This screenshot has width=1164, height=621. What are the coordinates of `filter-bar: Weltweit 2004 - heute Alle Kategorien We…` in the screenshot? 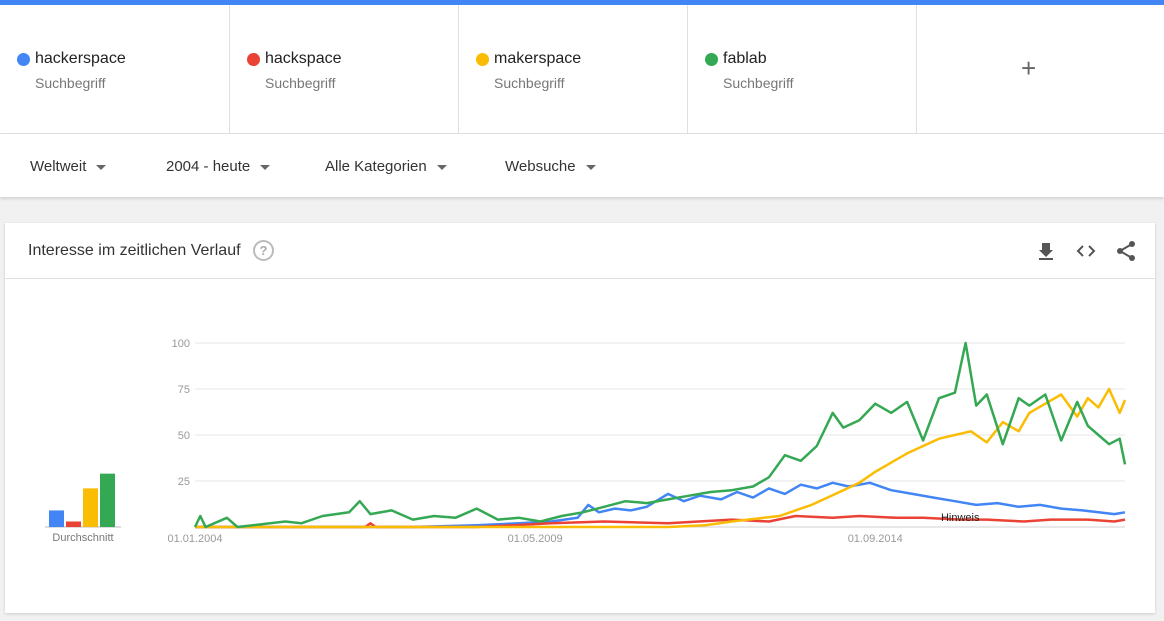 It's located at (582, 165).